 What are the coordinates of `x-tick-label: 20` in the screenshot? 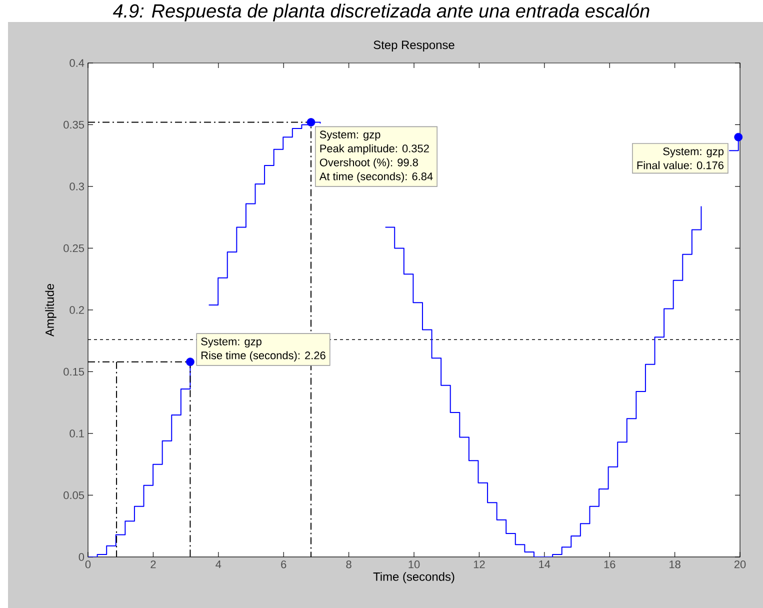 It's located at (740, 564).